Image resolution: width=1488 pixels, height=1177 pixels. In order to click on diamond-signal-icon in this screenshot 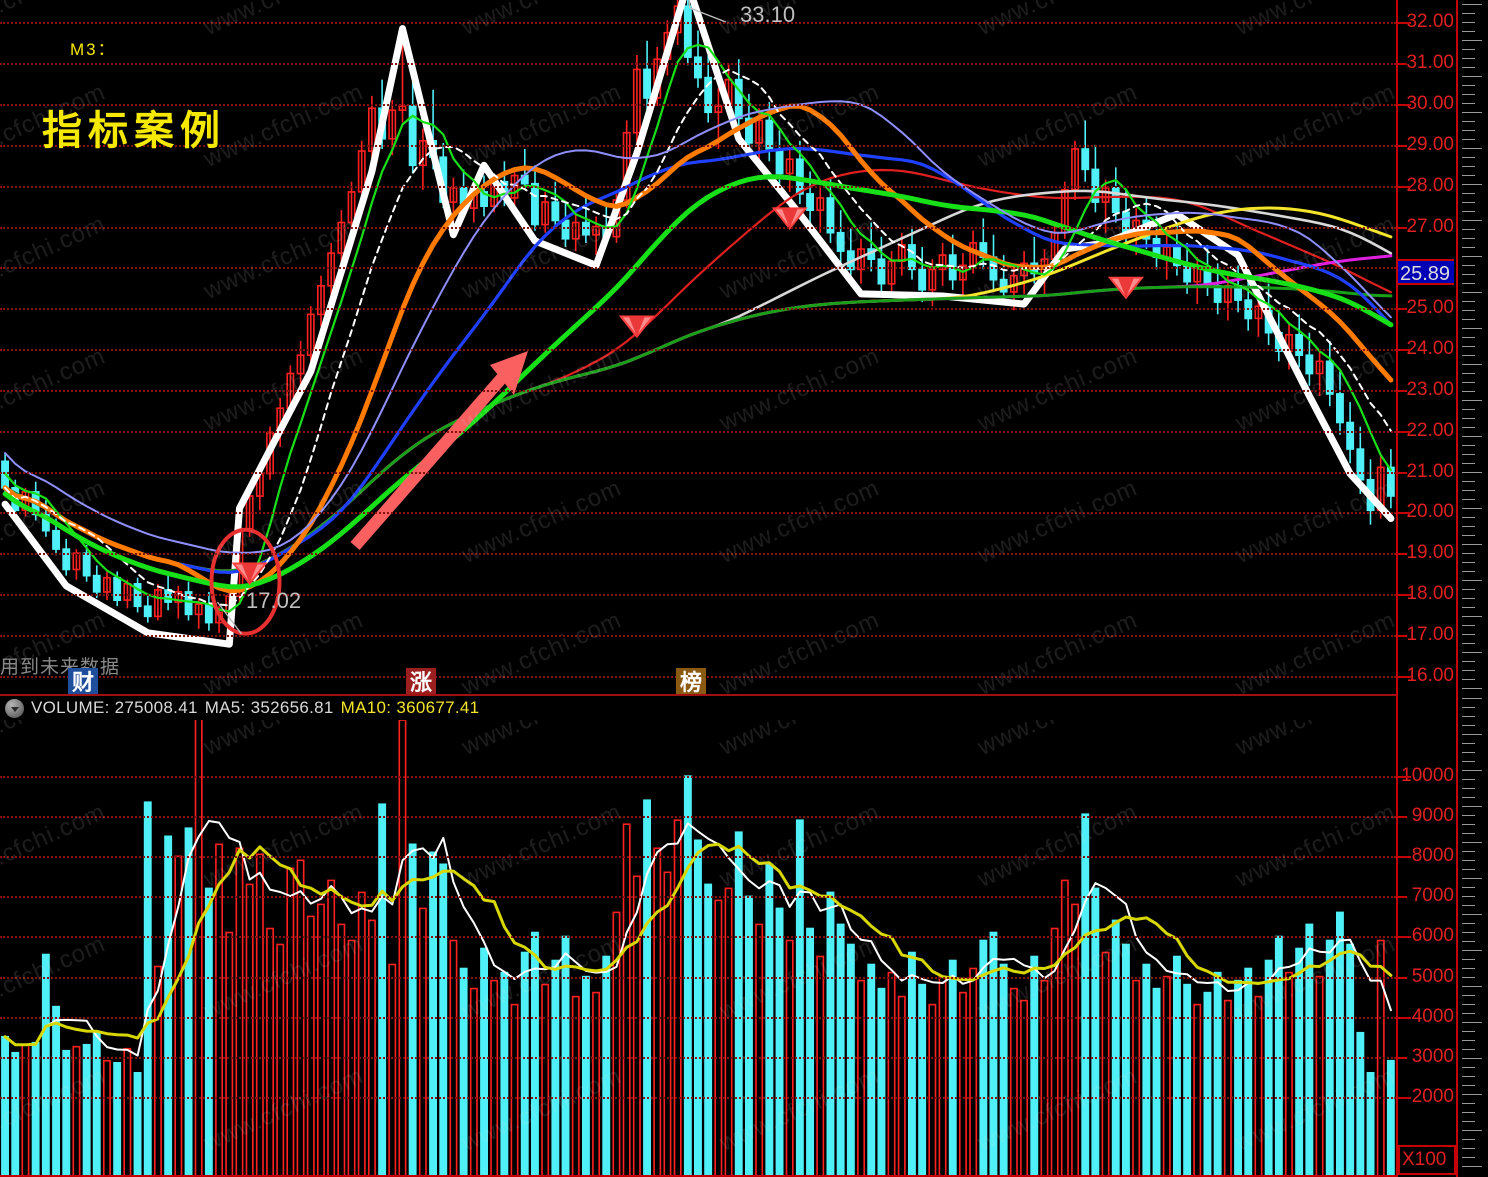, I will do `click(636, 327)`.